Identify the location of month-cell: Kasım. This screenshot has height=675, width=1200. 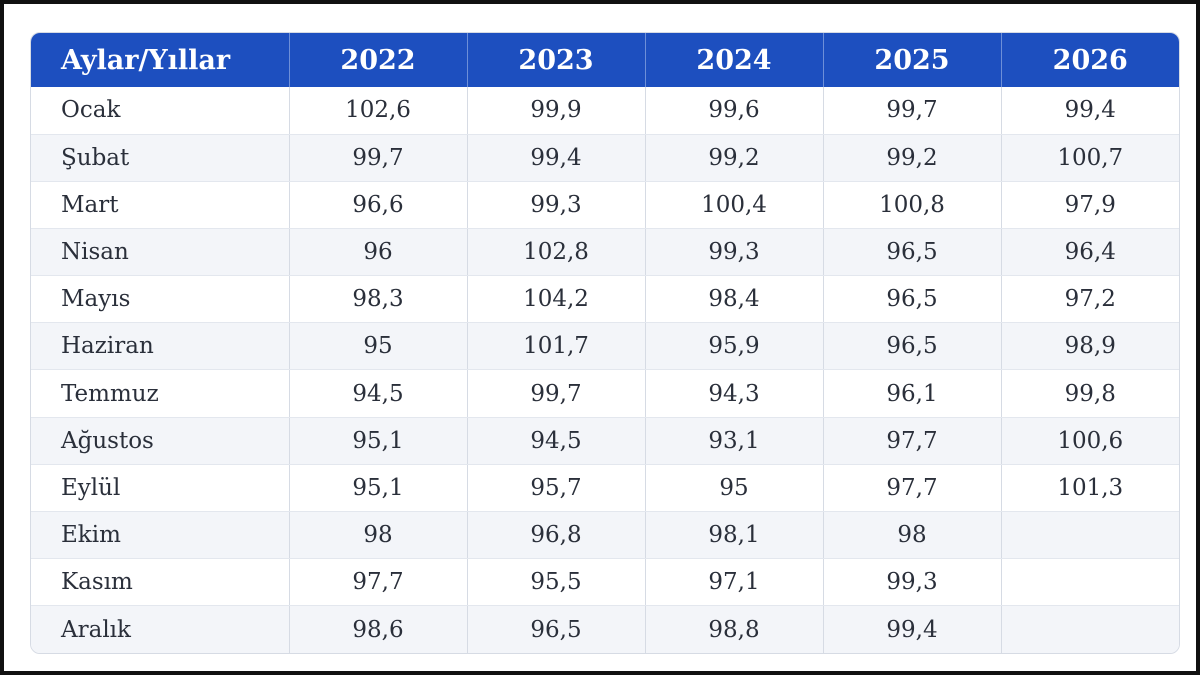
(160, 582).